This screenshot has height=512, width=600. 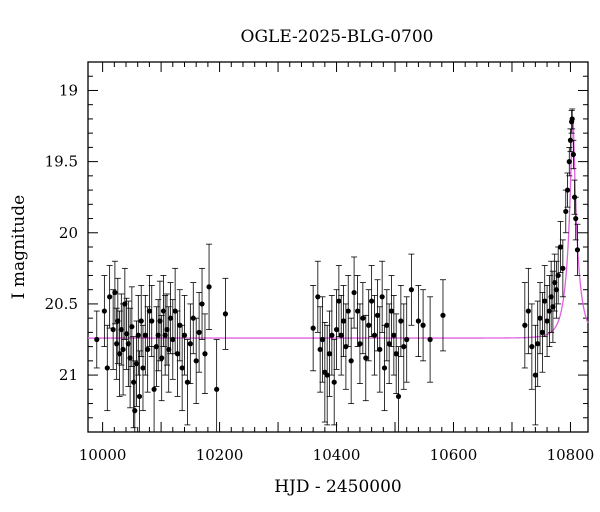 I want to click on y-tick-label: 20.5, so click(x=61, y=304).